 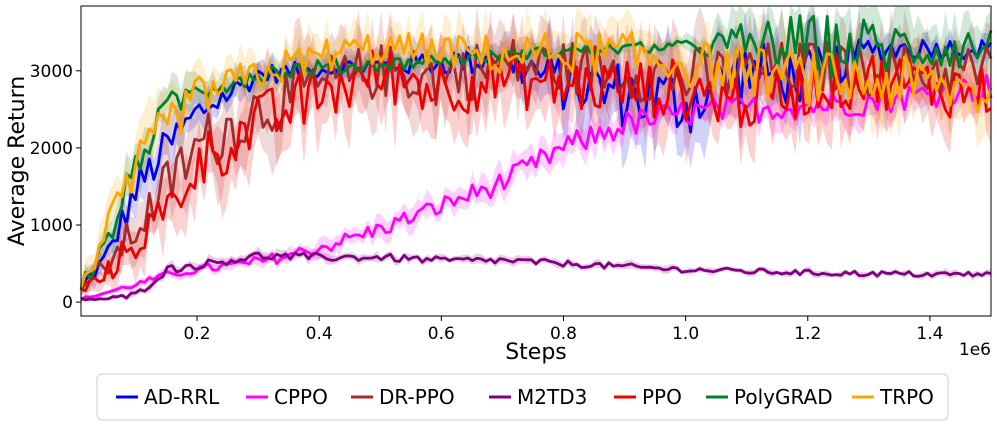 What do you see at coordinates (51, 149) in the screenshot?
I see `y-tick-label: 2000` at bounding box center [51, 149].